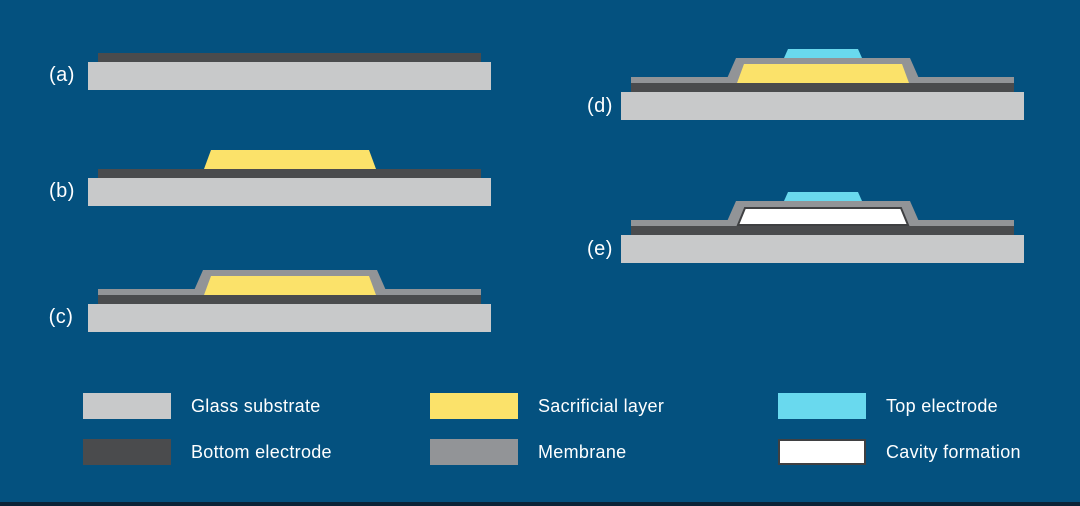 The width and height of the screenshot is (1080, 506). I want to click on membrane-swatch, so click(474, 452).